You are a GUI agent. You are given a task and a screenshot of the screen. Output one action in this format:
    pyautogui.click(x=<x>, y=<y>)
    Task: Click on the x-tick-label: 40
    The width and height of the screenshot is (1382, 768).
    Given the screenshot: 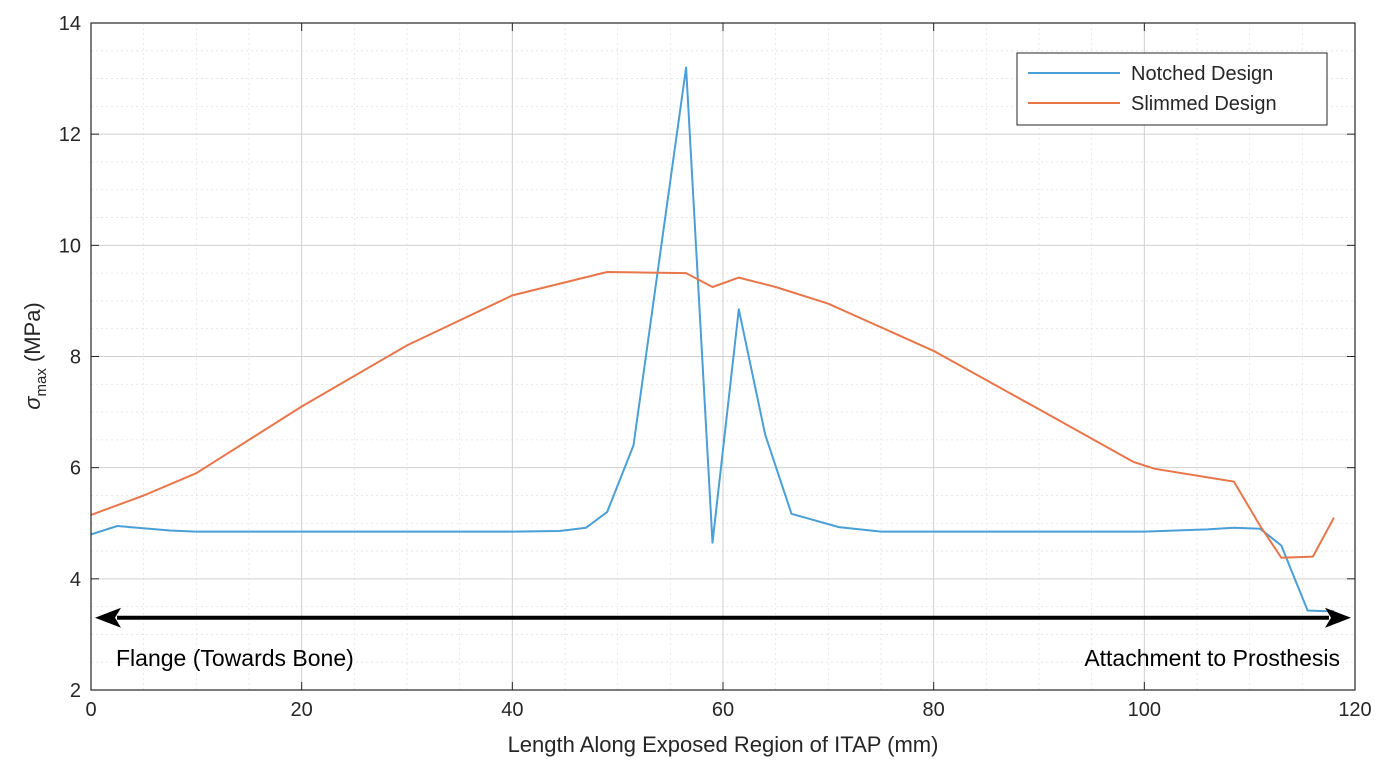 What is the action you would take?
    pyautogui.click(x=512, y=710)
    